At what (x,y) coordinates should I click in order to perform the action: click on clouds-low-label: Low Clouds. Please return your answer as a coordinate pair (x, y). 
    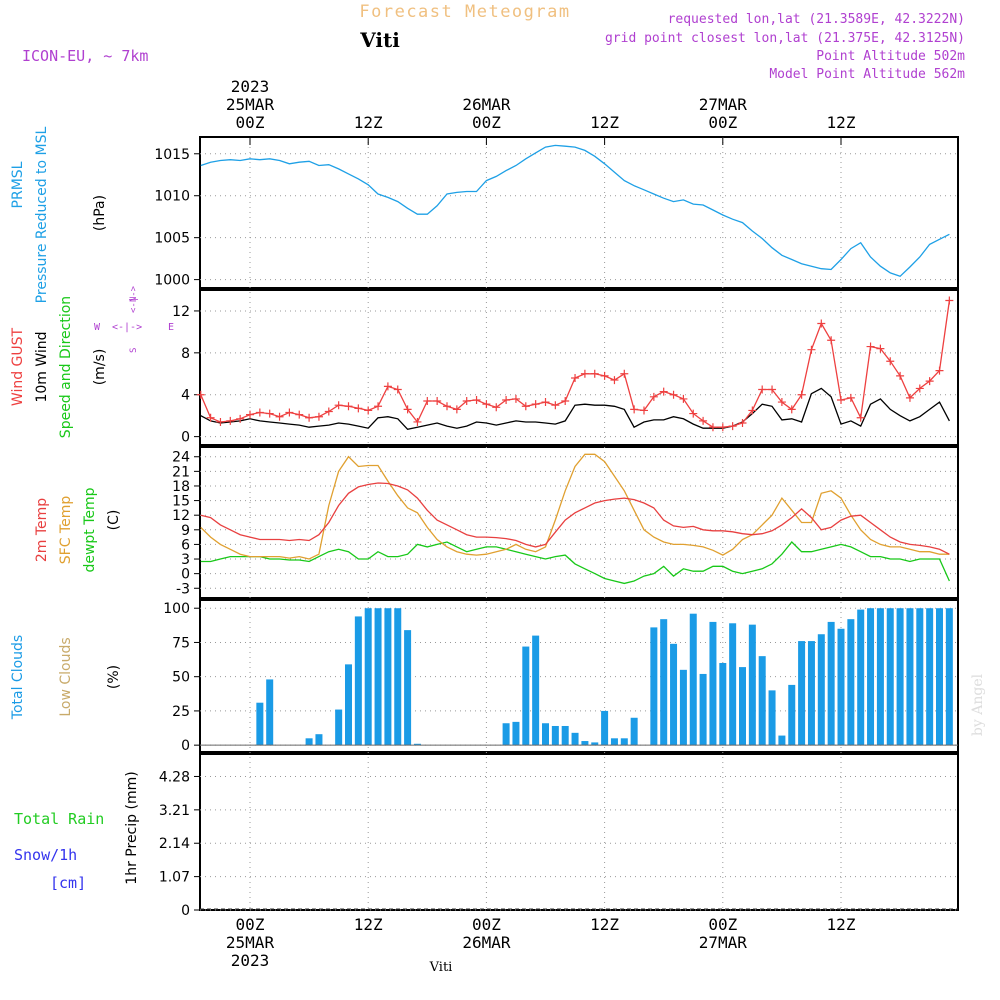
    Looking at the image, I should click on (66, 676).